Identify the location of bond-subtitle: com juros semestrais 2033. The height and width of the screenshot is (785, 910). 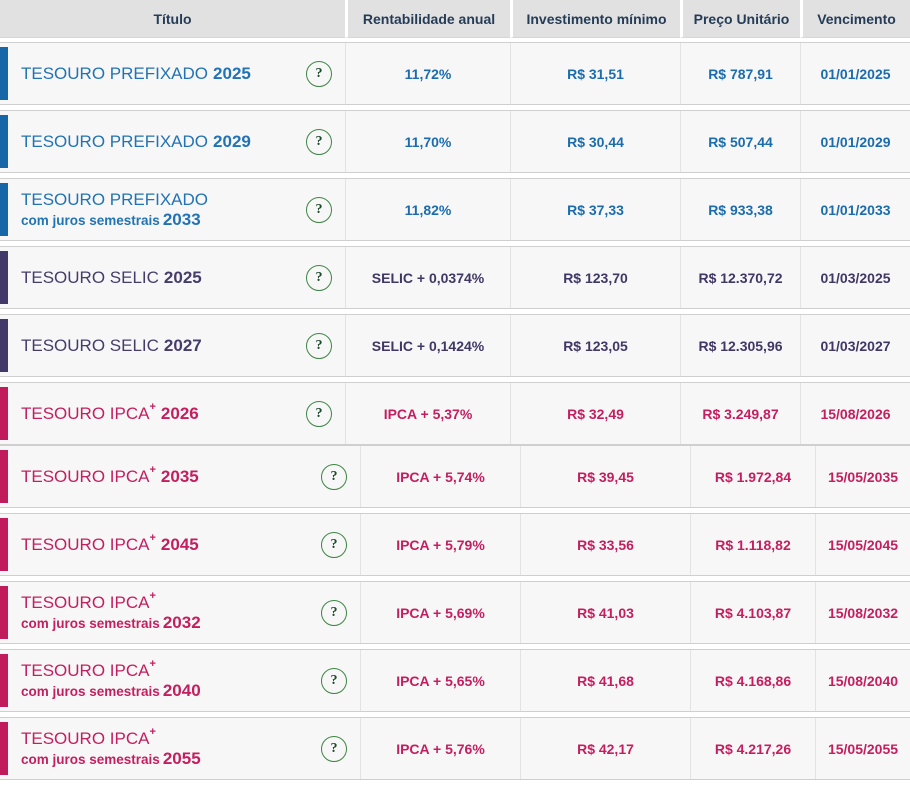
(111, 219).